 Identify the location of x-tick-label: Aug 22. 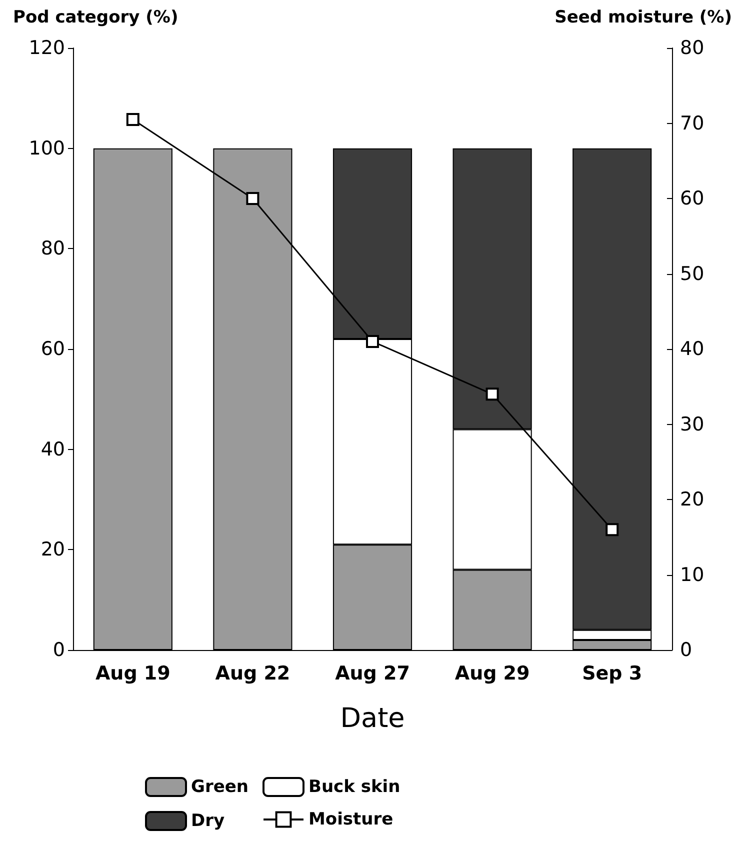
(252, 673).